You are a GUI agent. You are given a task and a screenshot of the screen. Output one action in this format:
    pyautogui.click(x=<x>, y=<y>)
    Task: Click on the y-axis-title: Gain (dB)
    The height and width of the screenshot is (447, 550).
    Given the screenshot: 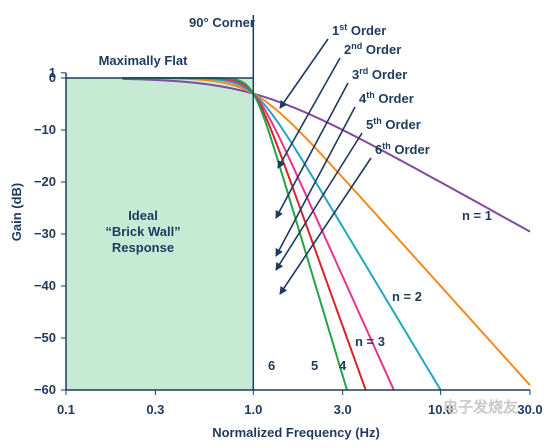 What is the action you would take?
    pyautogui.click(x=16, y=212)
    